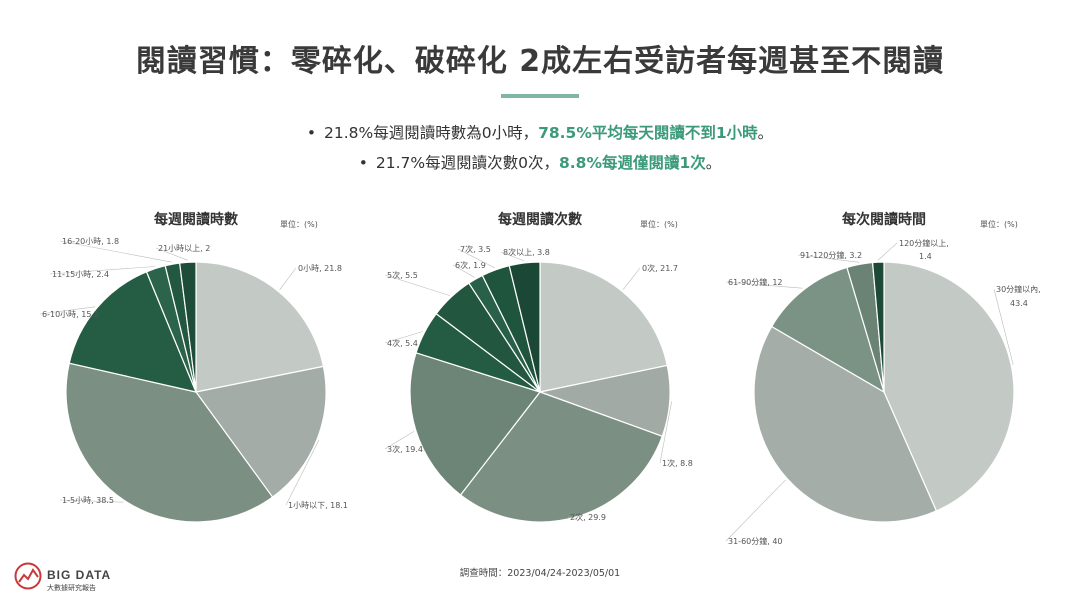  Describe the element at coordinates (755, 282) in the screenshot. I see `slice-label: 61-90分鐘, 12` at that location.